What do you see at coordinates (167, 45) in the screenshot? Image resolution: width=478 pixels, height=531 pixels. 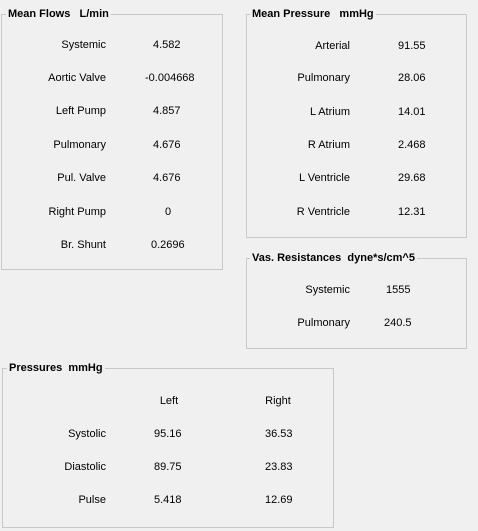 I see `flow-value-systemic: 4.582` at bounding box center [167, 45].